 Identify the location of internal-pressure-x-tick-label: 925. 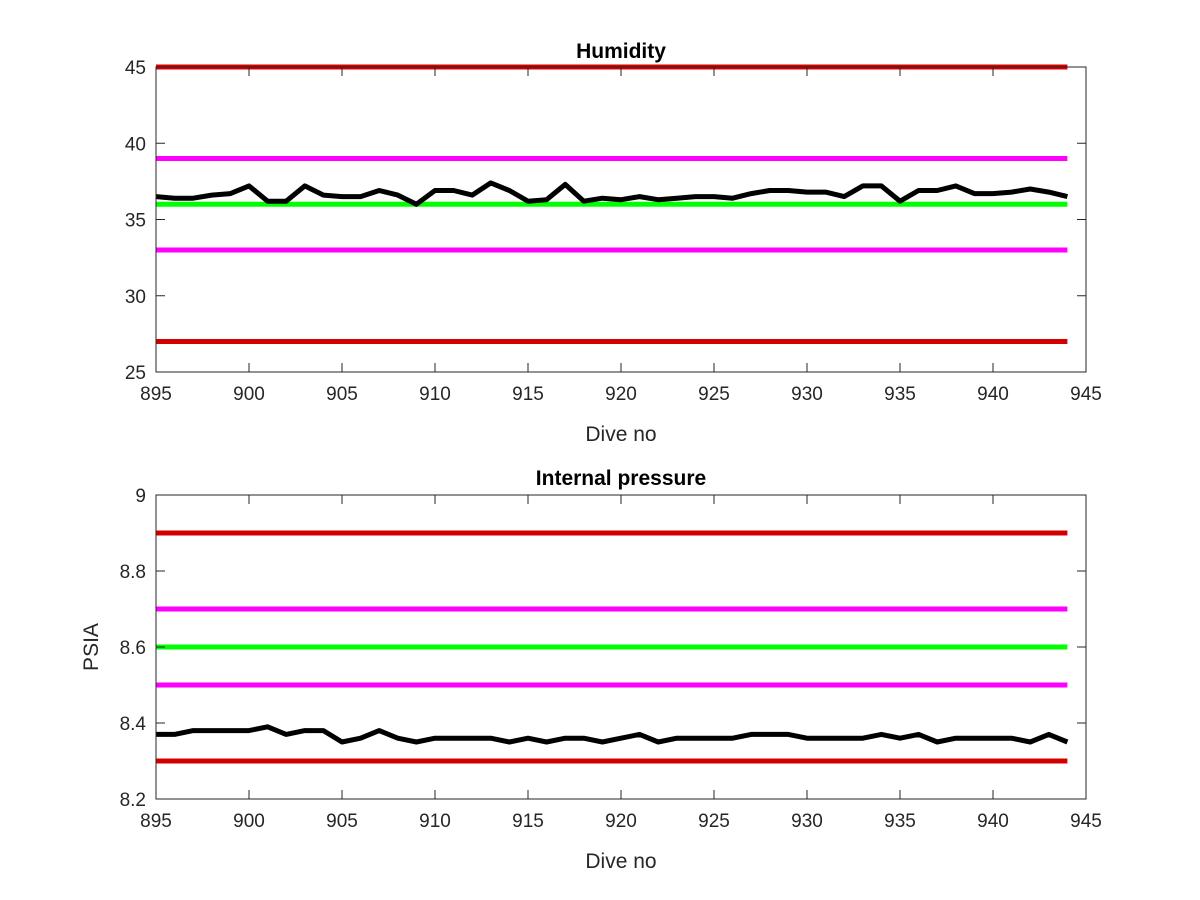
(714, 821).